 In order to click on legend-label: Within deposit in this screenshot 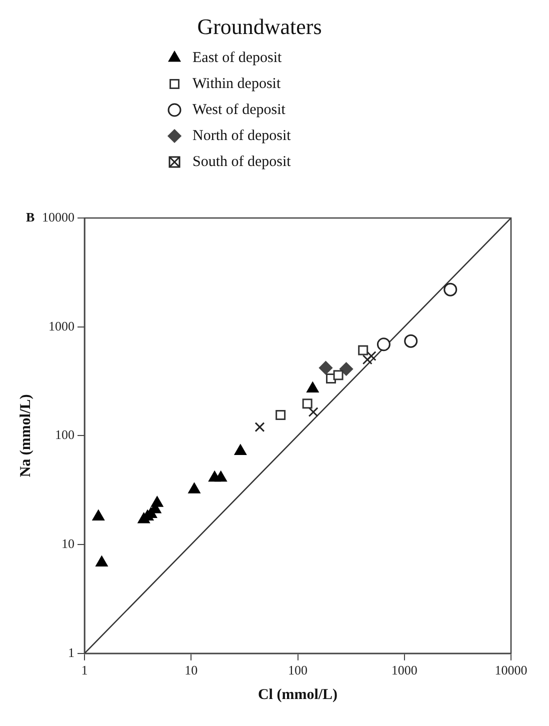, I will do `click(237, 84)`.